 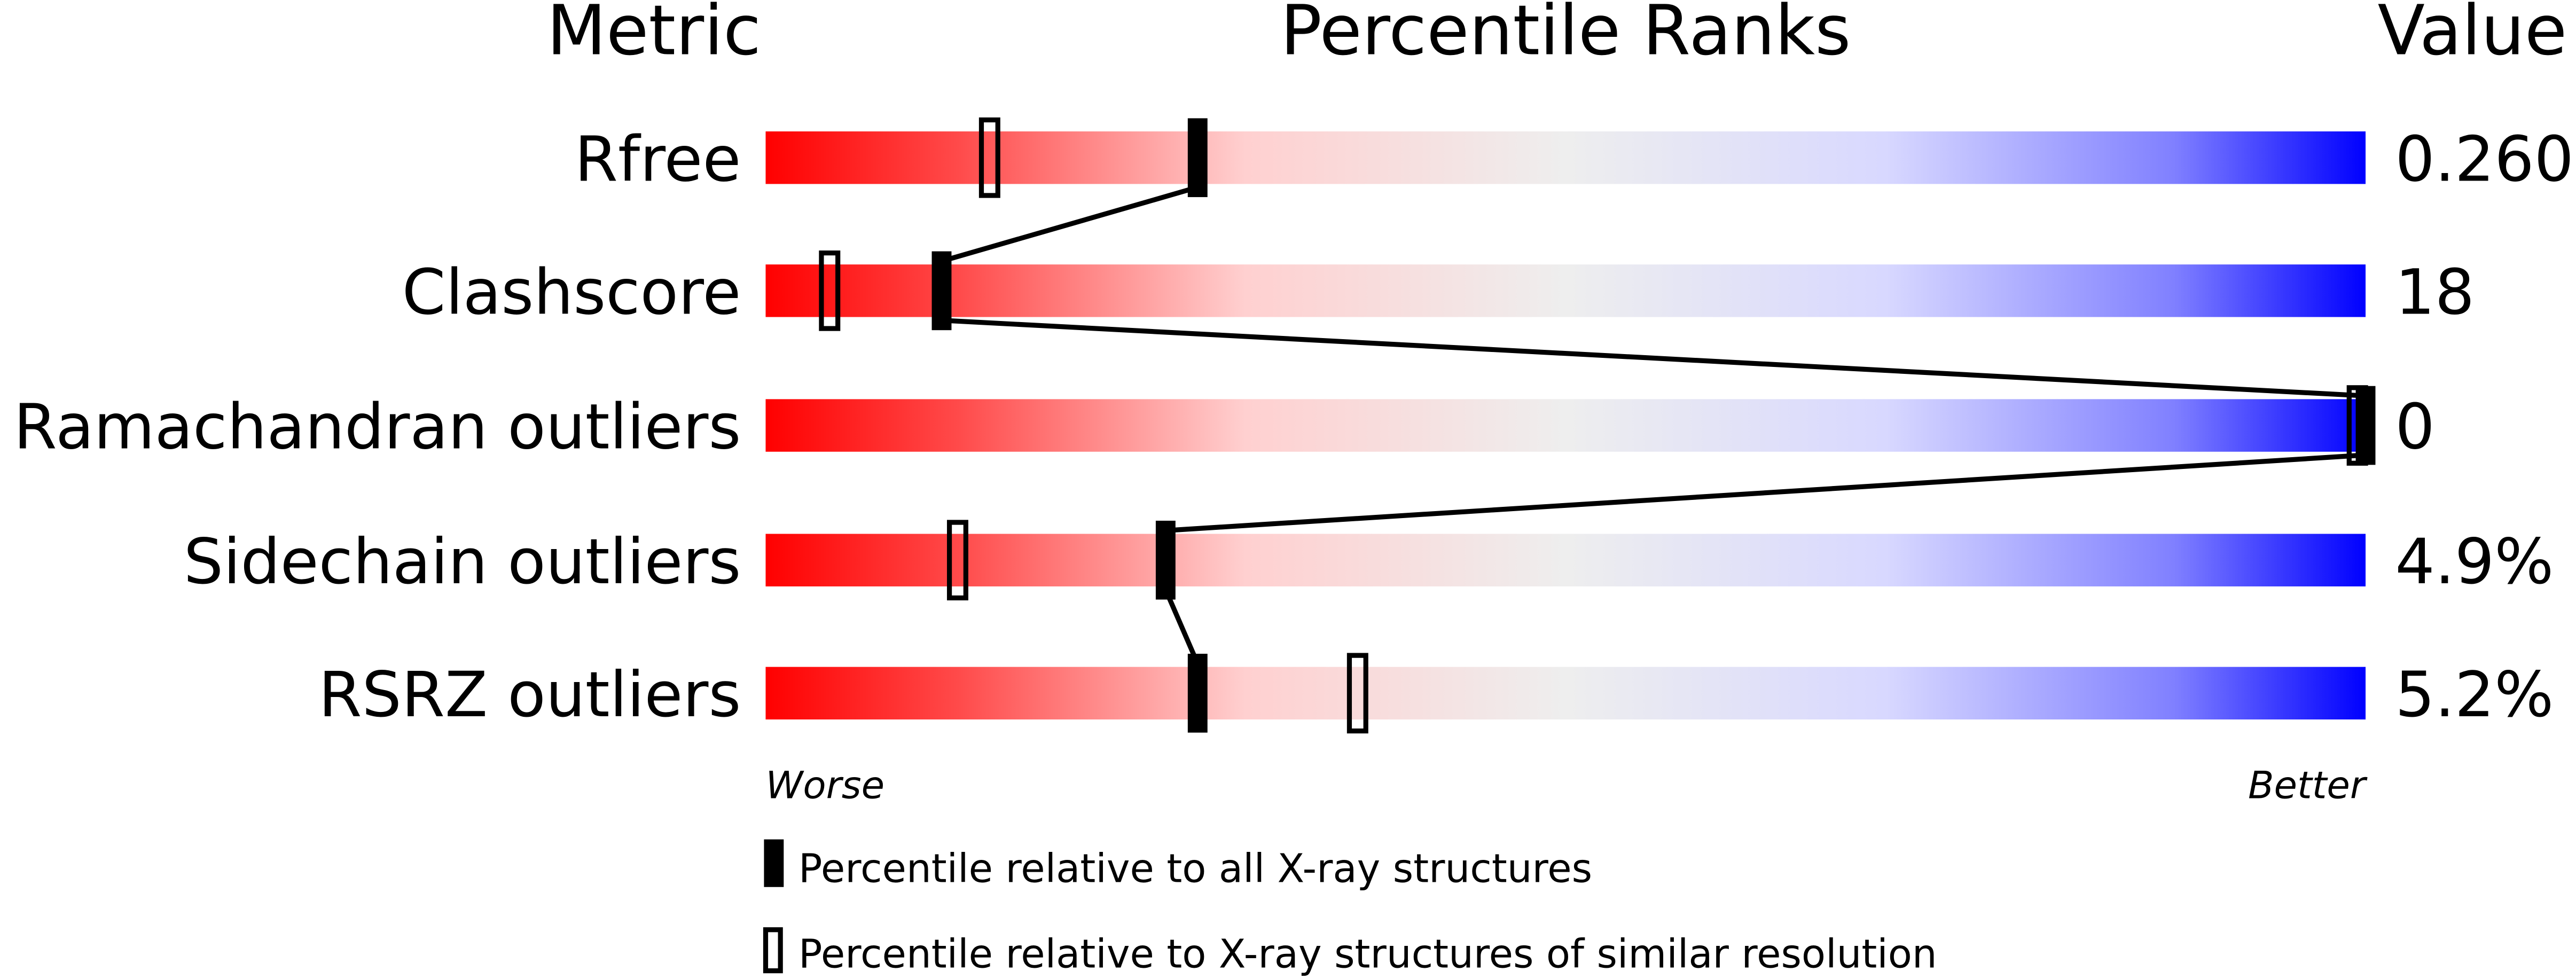 What do you see at coordinates (2474, 562) in the screenshot?
I see `metric-value: 4.9%` at bounding box center [2474, 562].